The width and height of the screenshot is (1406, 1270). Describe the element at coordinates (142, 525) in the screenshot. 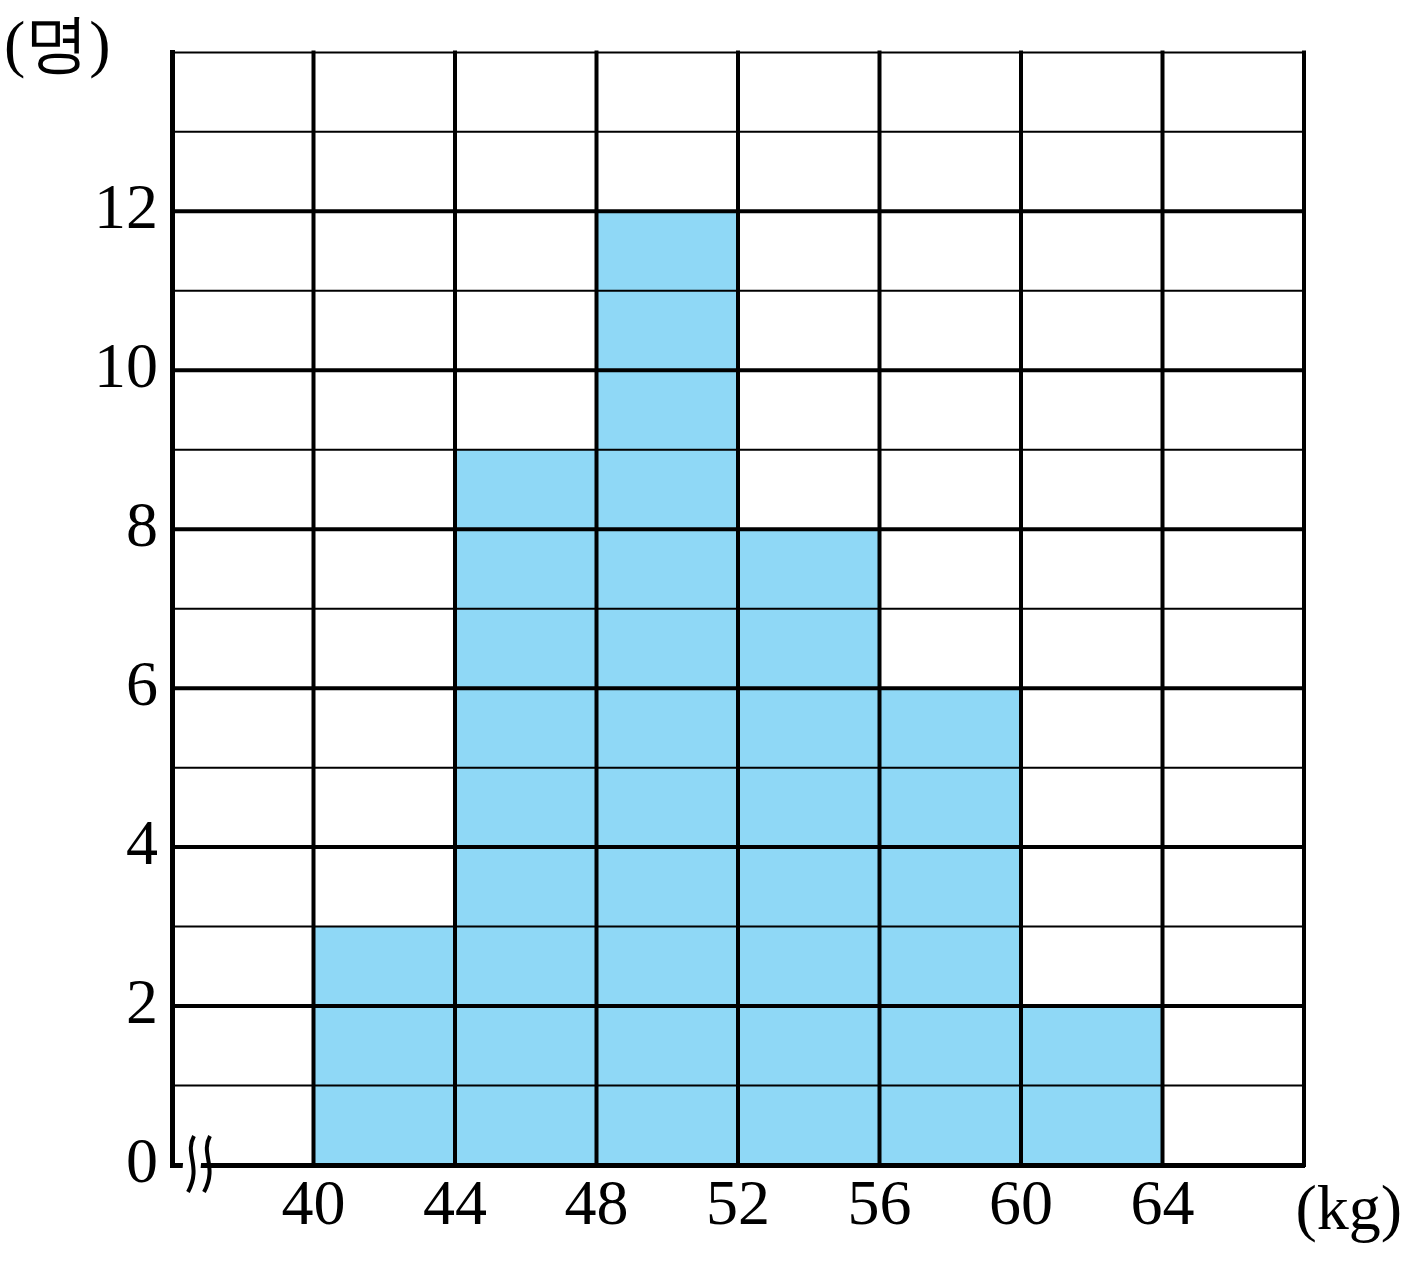

I see `y-tick-label: 8` at that location.